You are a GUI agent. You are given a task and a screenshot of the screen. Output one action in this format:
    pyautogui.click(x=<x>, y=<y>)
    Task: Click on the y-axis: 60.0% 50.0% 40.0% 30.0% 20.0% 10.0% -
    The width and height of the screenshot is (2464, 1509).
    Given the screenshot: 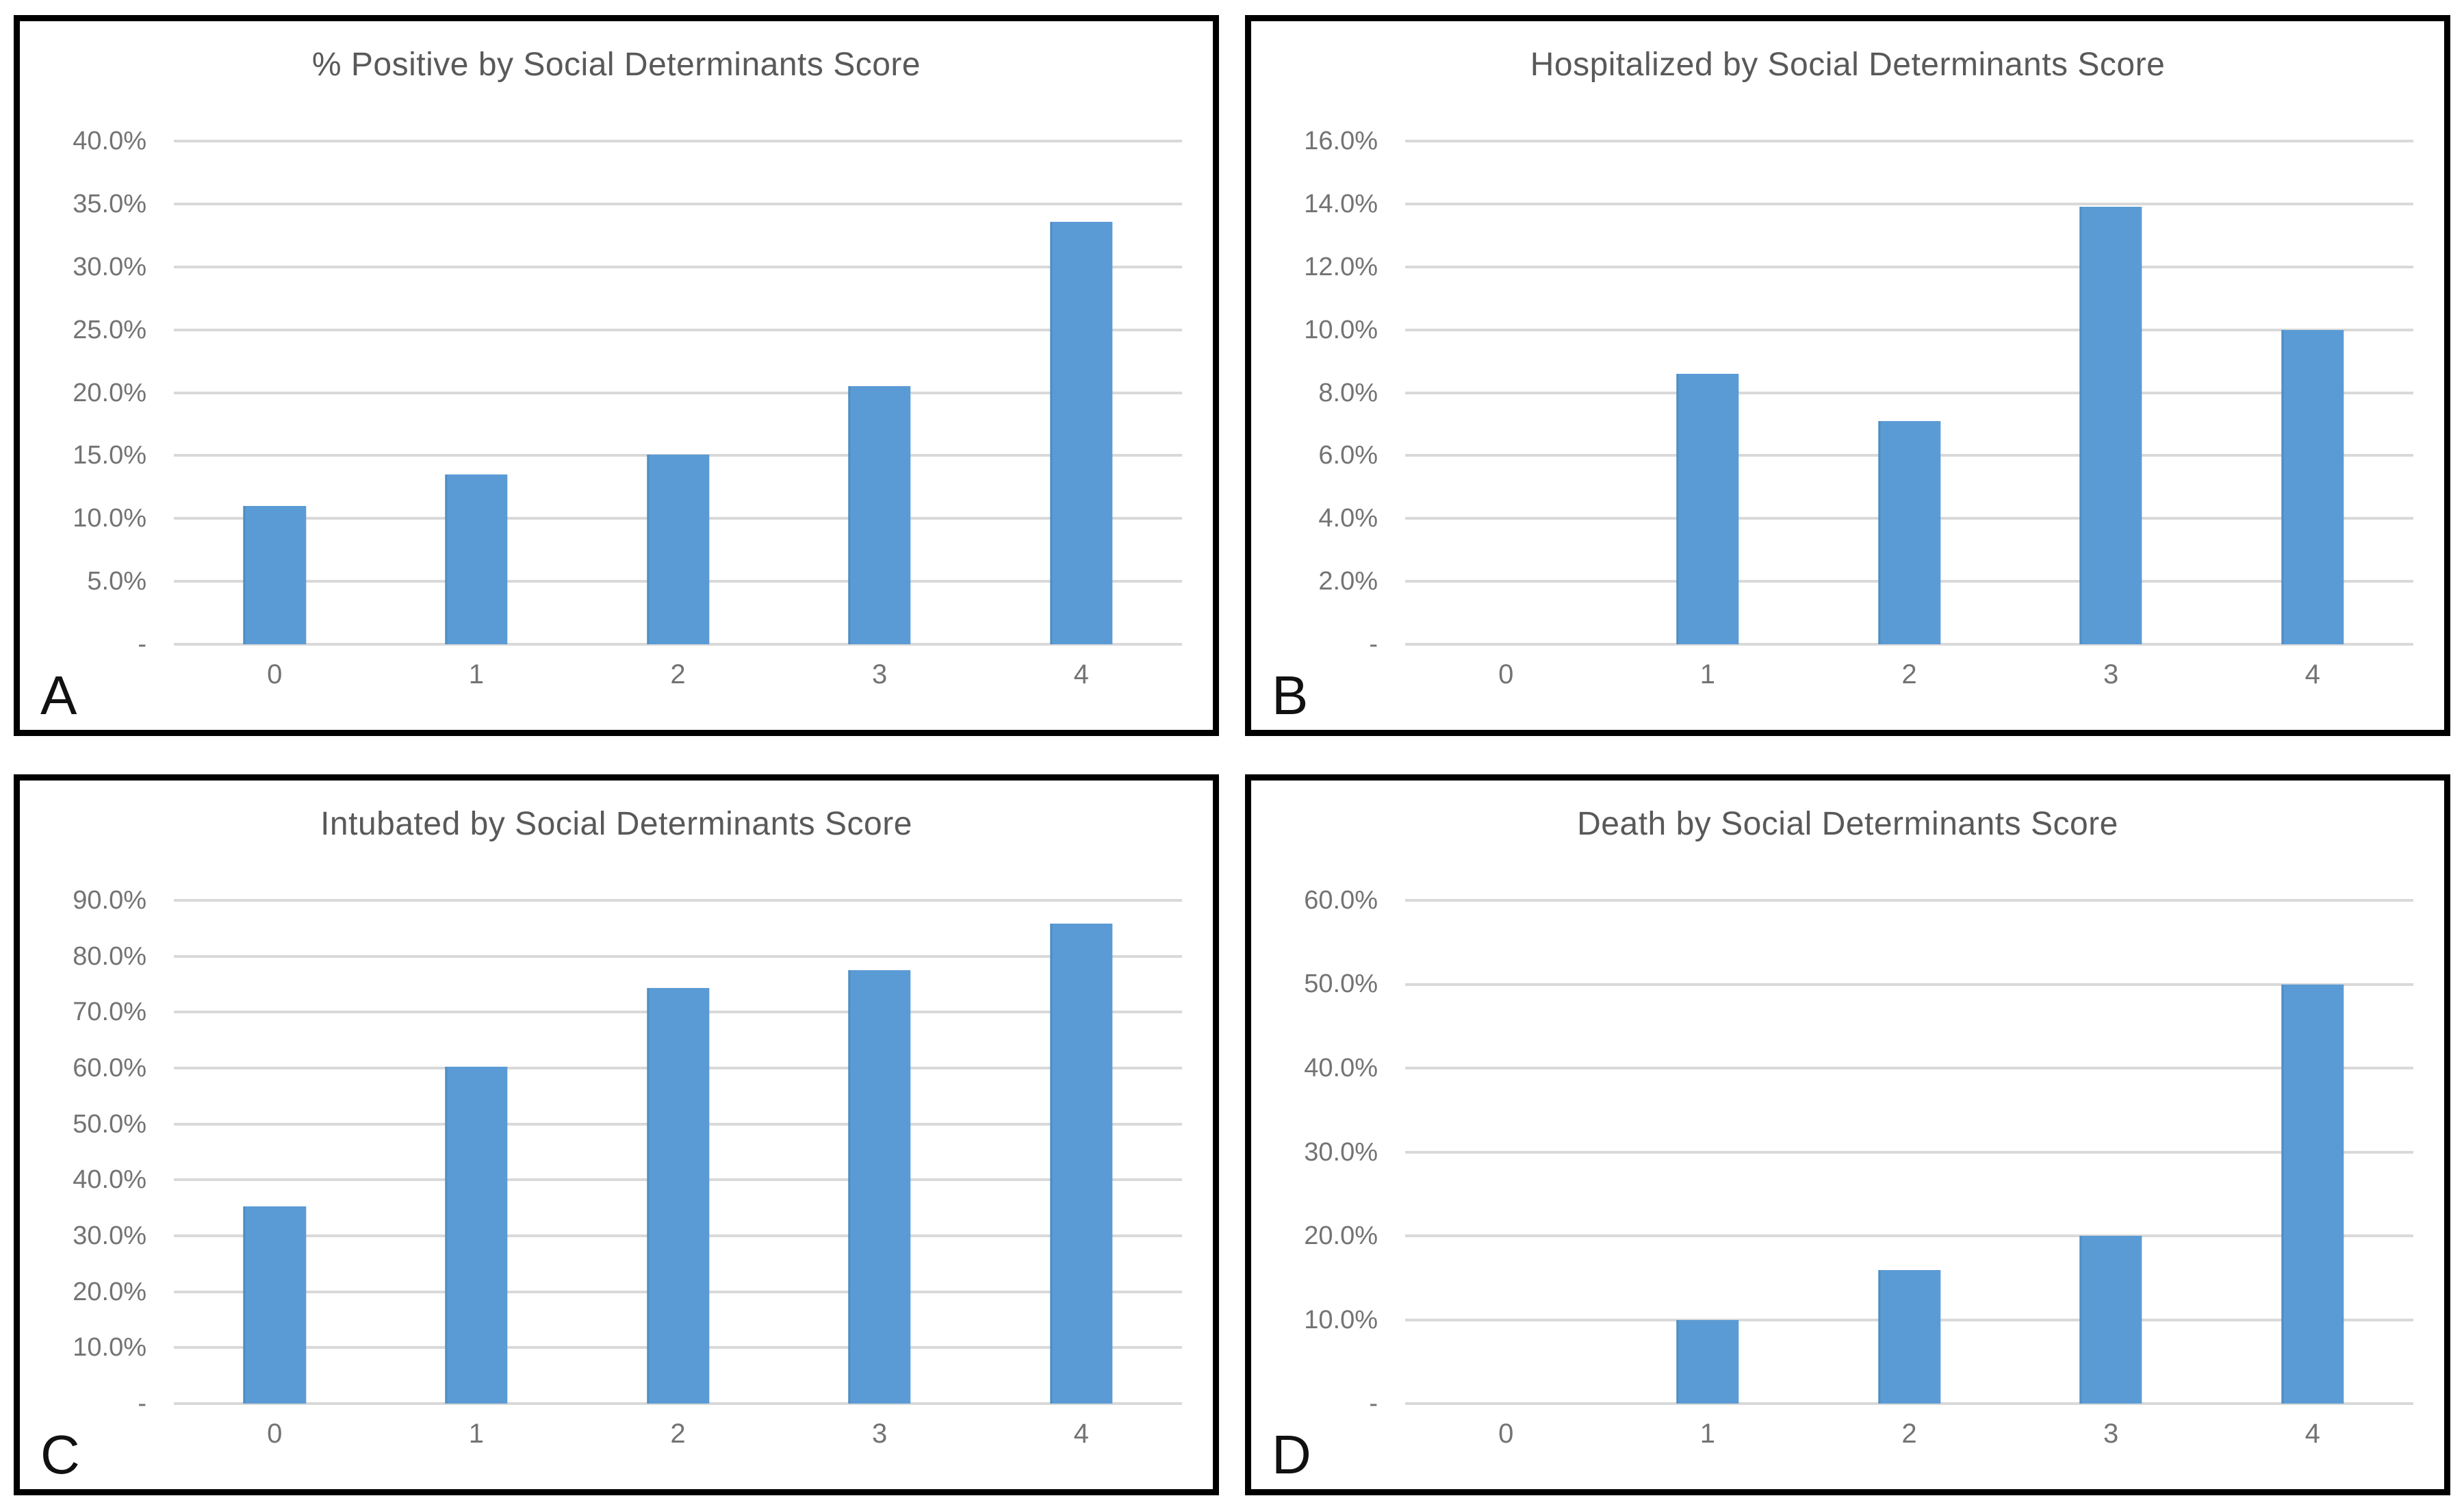 What is the action you would take?
    pyautogui.click(x=1314, y=1152)
    